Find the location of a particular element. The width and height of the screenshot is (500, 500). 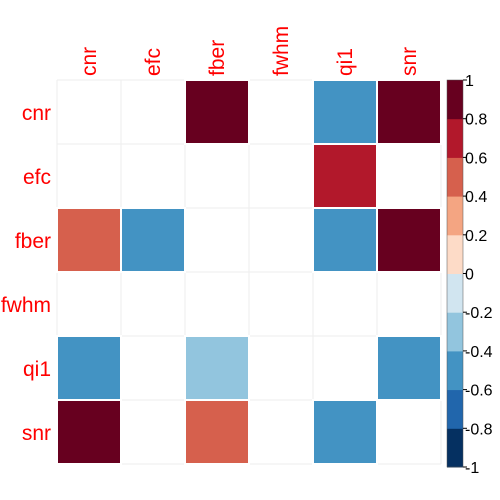

heatmap-cell-snr-qi1 is located at coordinates (345, 432).